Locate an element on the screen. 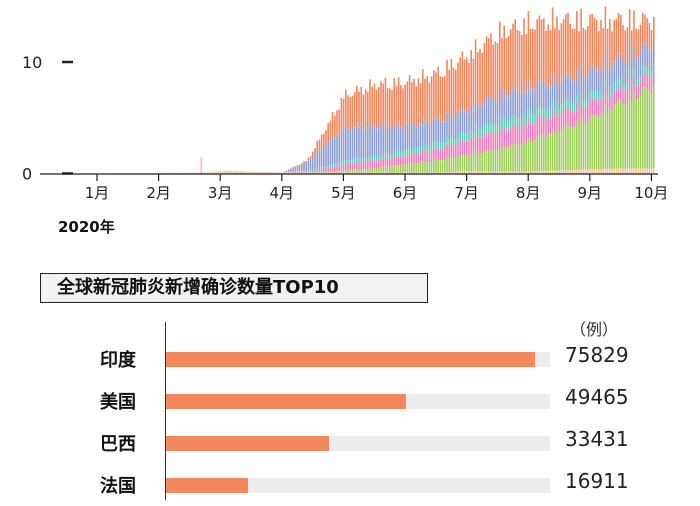 The height and width of the screenshot is (506, 700). y-tick-label: 10 is located at coordinates (32, 62).